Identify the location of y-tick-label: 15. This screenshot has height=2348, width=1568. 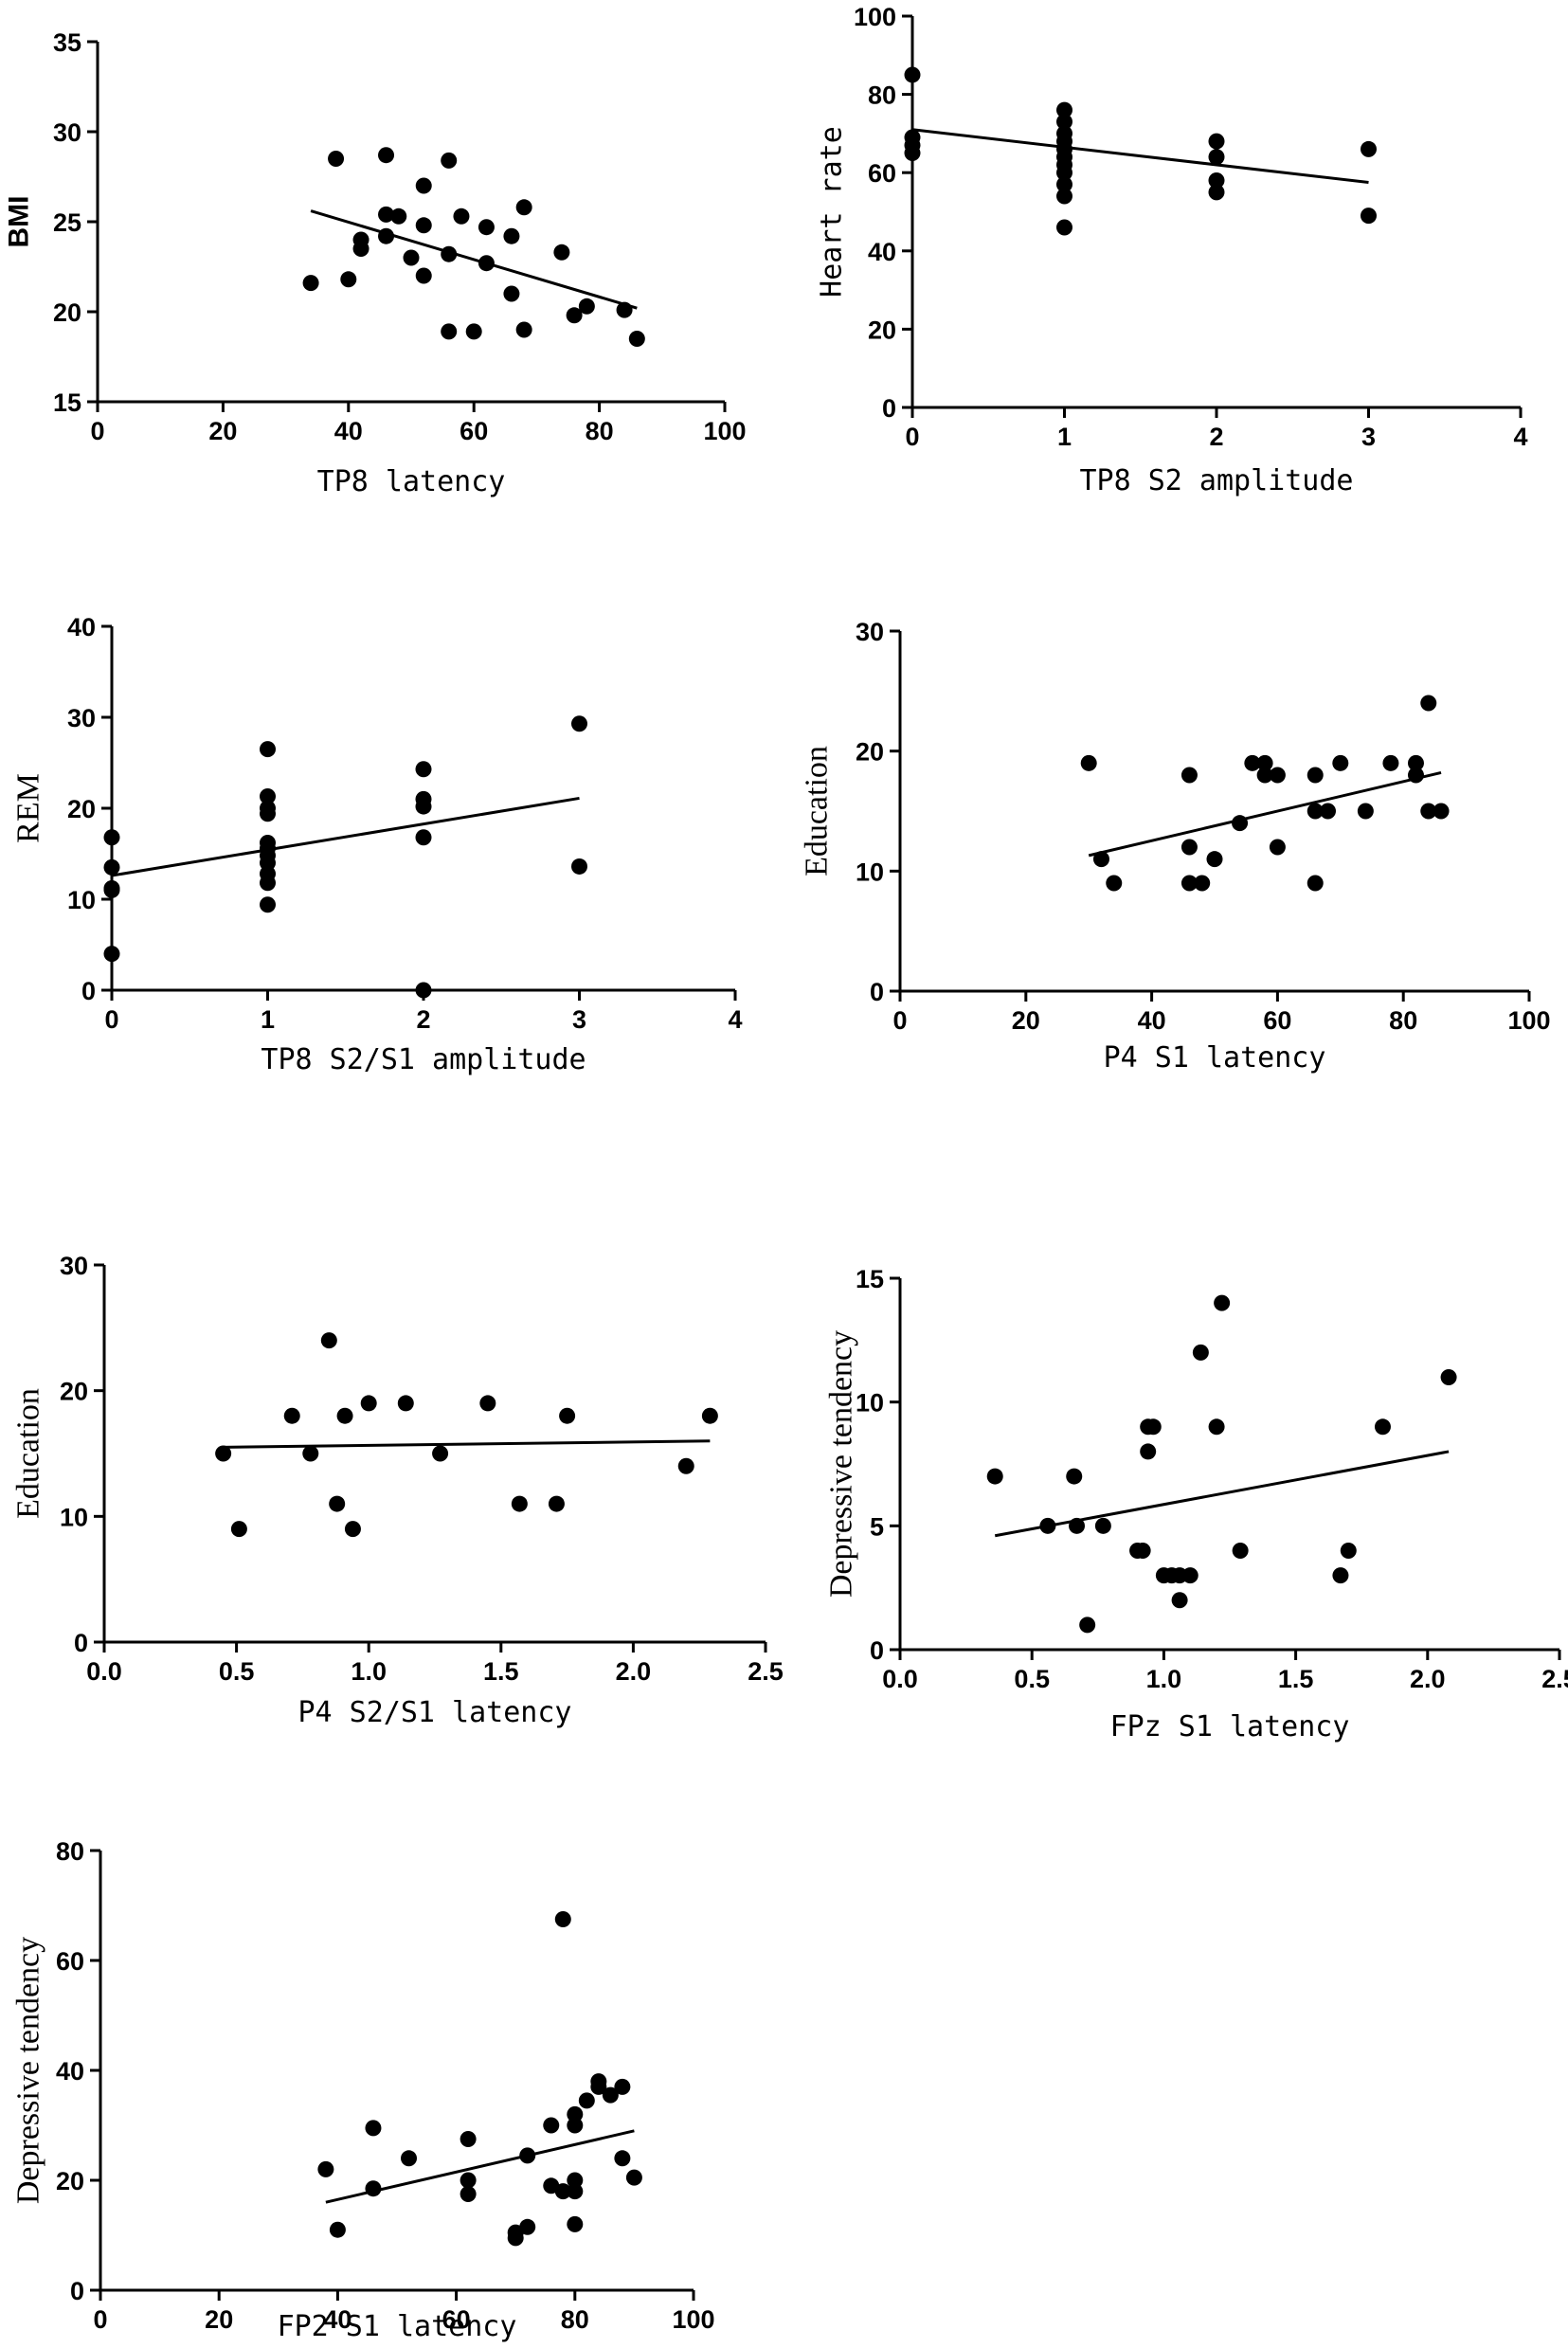
(870, 1279).